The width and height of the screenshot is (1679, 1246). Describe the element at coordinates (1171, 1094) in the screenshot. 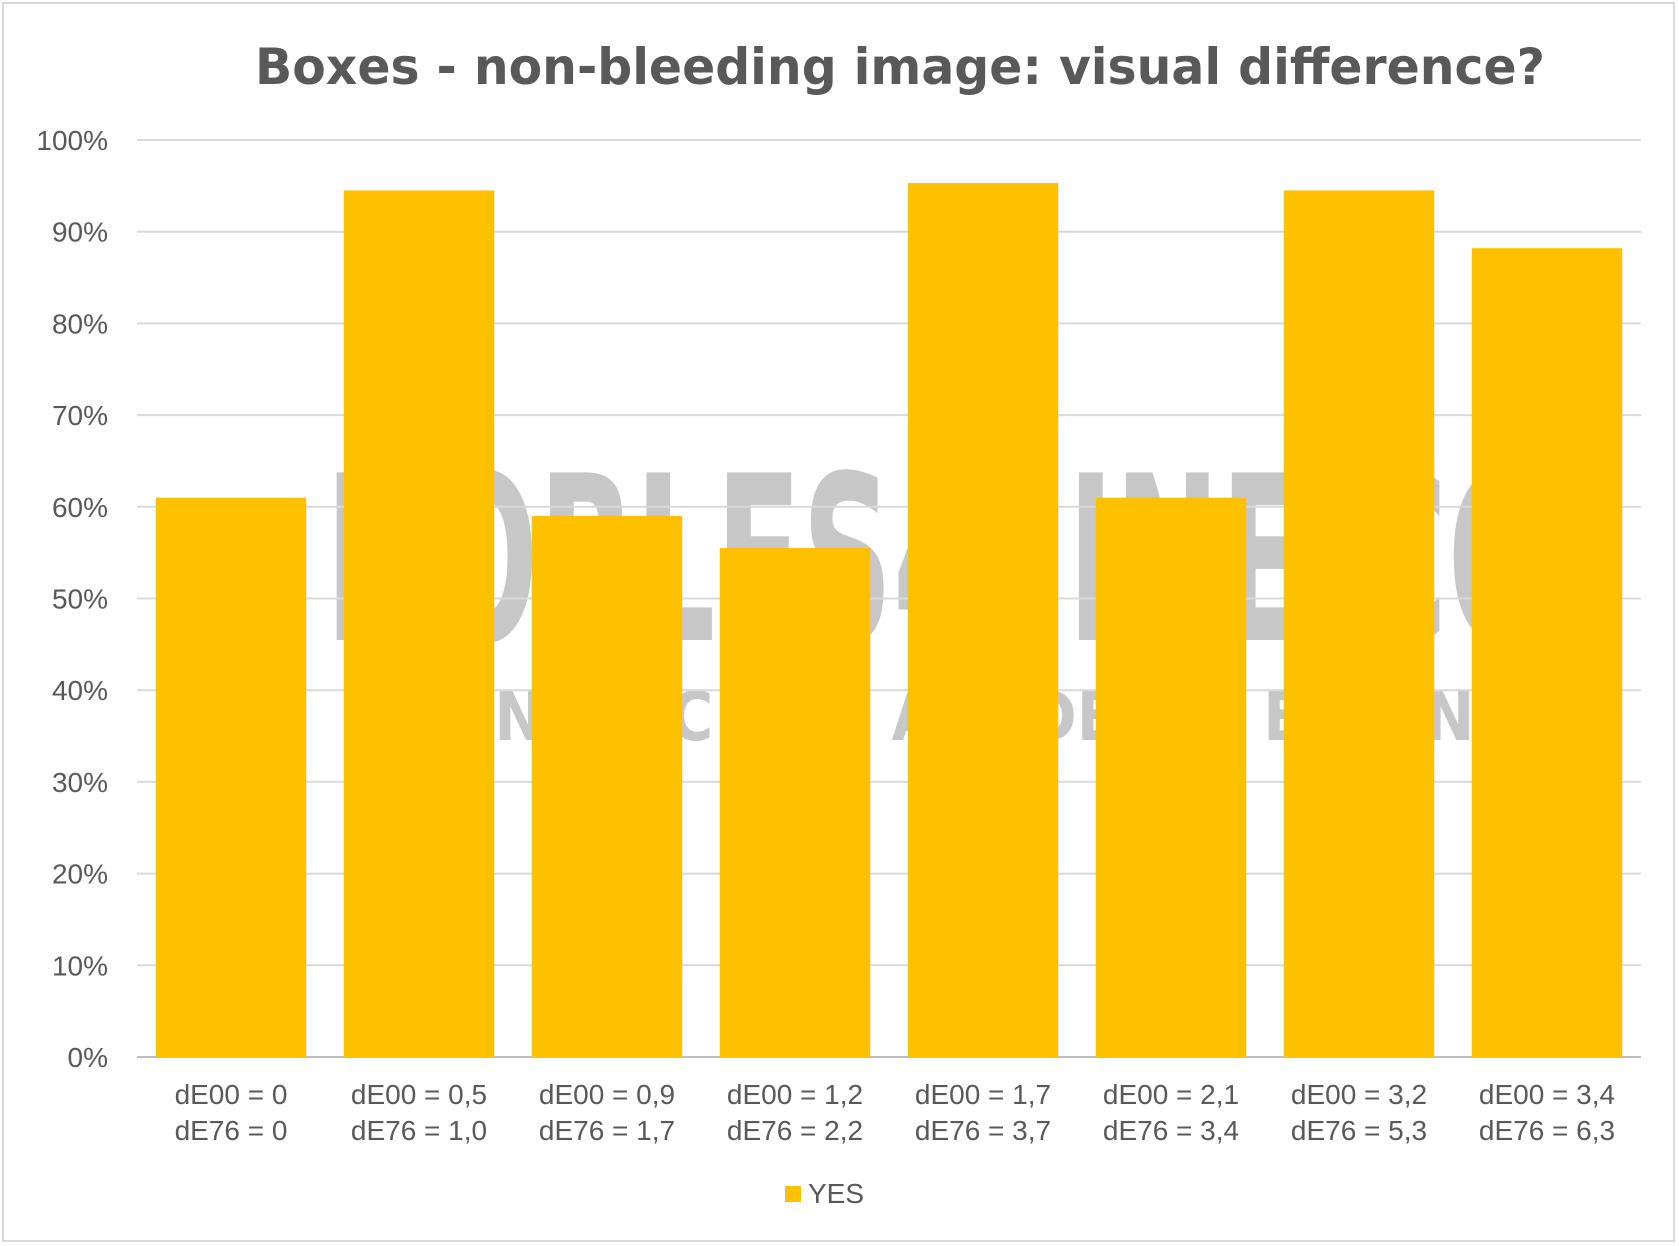

I see `x-category-label: dE00 = 2,1` at that location.